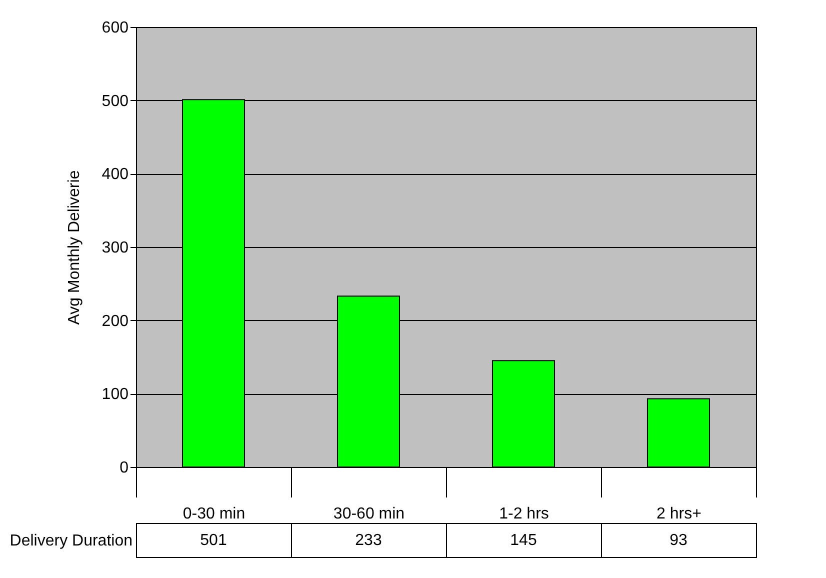 The width and height of the screenshot is (826, 578). I want to click on y-tick-label: 500, so click(115, 101).